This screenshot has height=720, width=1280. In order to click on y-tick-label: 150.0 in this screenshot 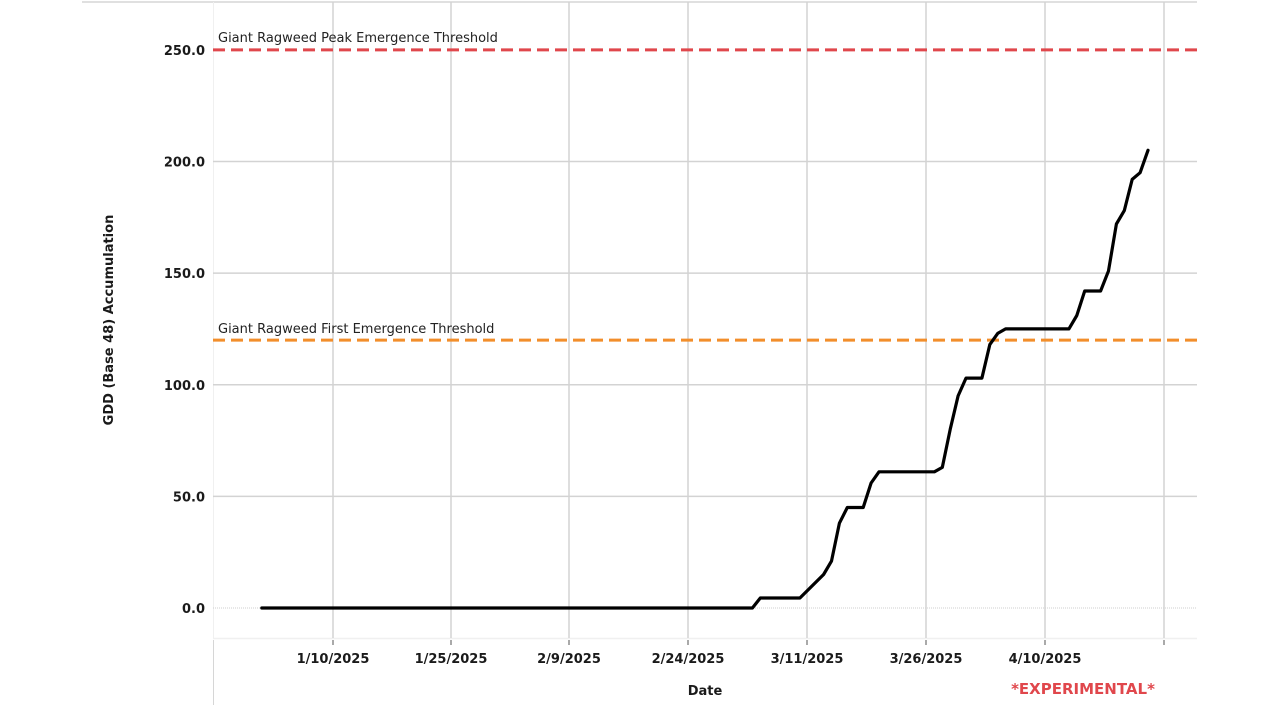, I will do `click(184, 274)`.